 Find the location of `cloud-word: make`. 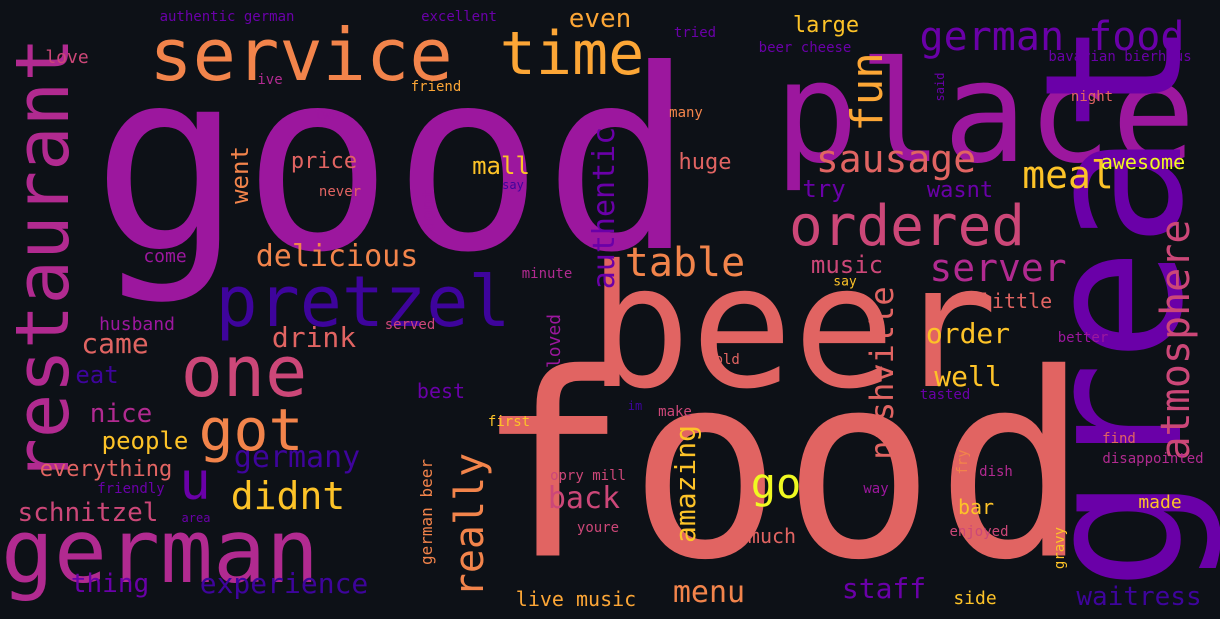

cloud-word: make is located at coordinates (675, 412).